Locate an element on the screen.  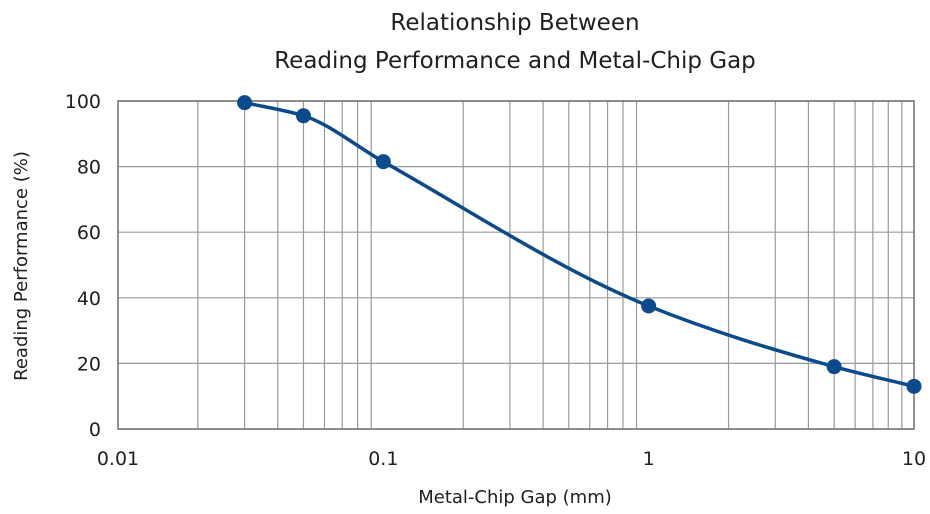
chart-title-line-2: Reading Performance and Metal-Chip Gap is located at coordinates (515, 61).